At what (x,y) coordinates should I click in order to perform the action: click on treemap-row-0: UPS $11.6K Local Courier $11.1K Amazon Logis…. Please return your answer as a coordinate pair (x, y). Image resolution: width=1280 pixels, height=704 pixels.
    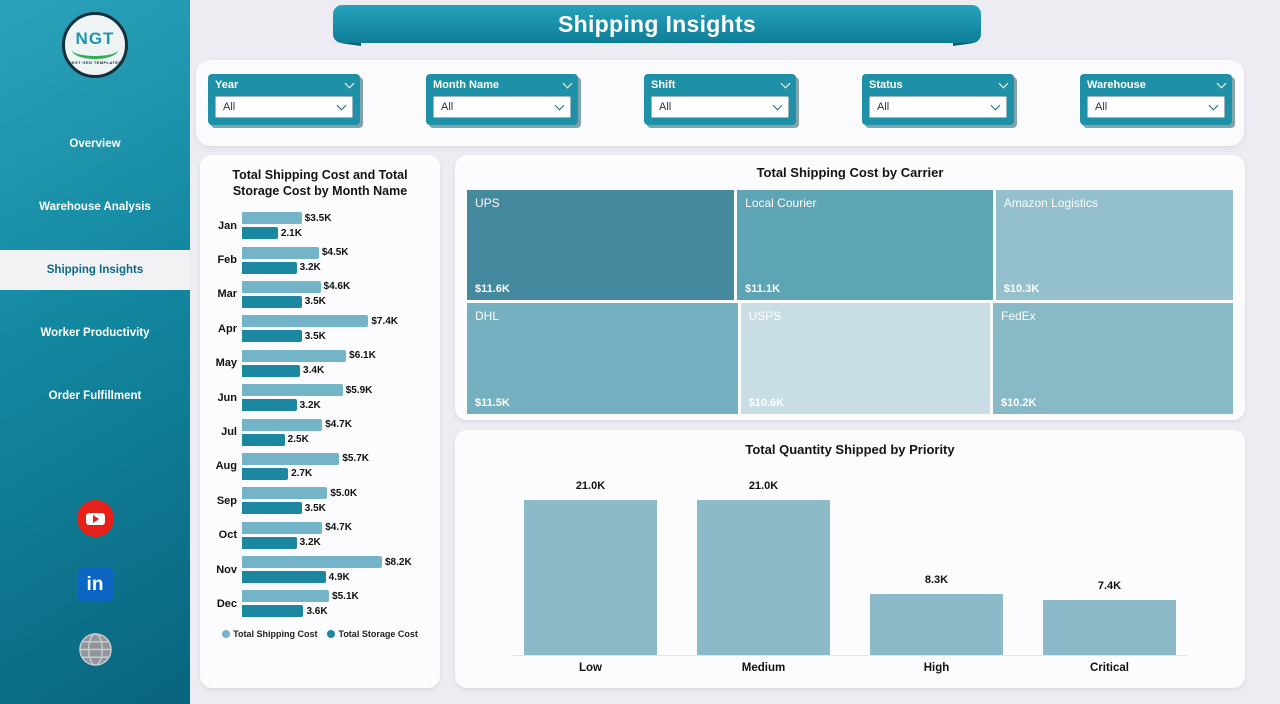
    Looking at the image, I should click on (850, 245).